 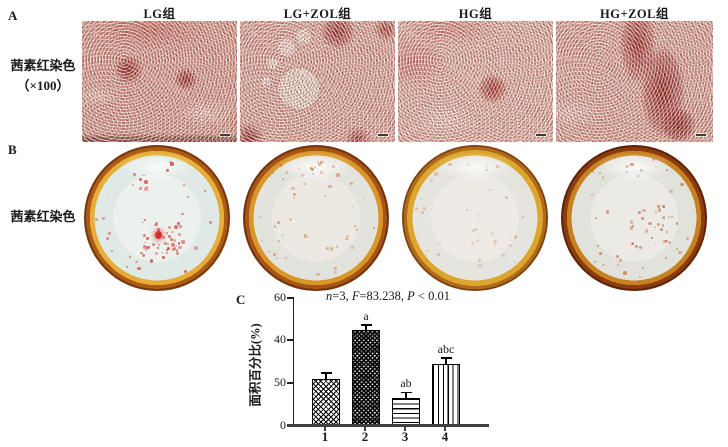 What do you see at coordinates (388, 362) in the screenshot?
I see `plot-area: a ab abc` at bounding box center [388, 362].